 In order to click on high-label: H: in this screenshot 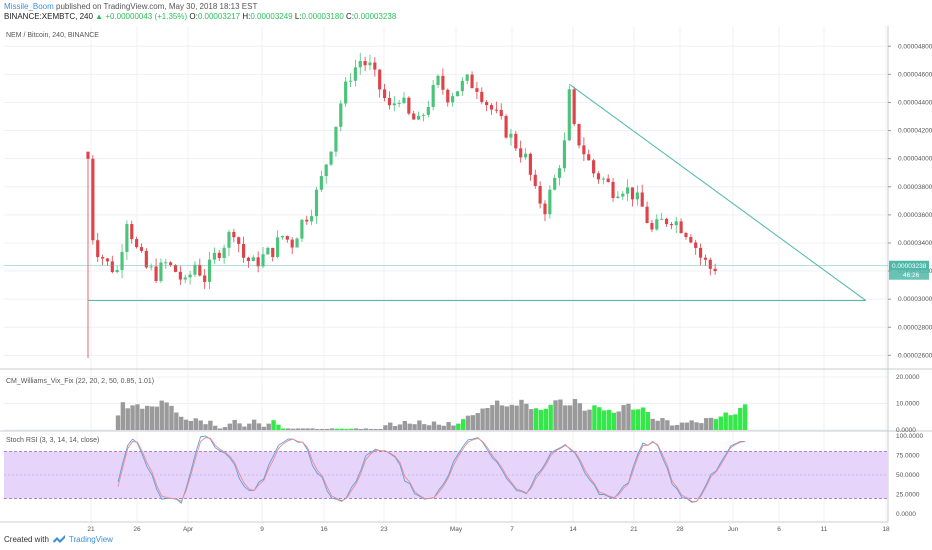, I will do `click(246, 16)`.